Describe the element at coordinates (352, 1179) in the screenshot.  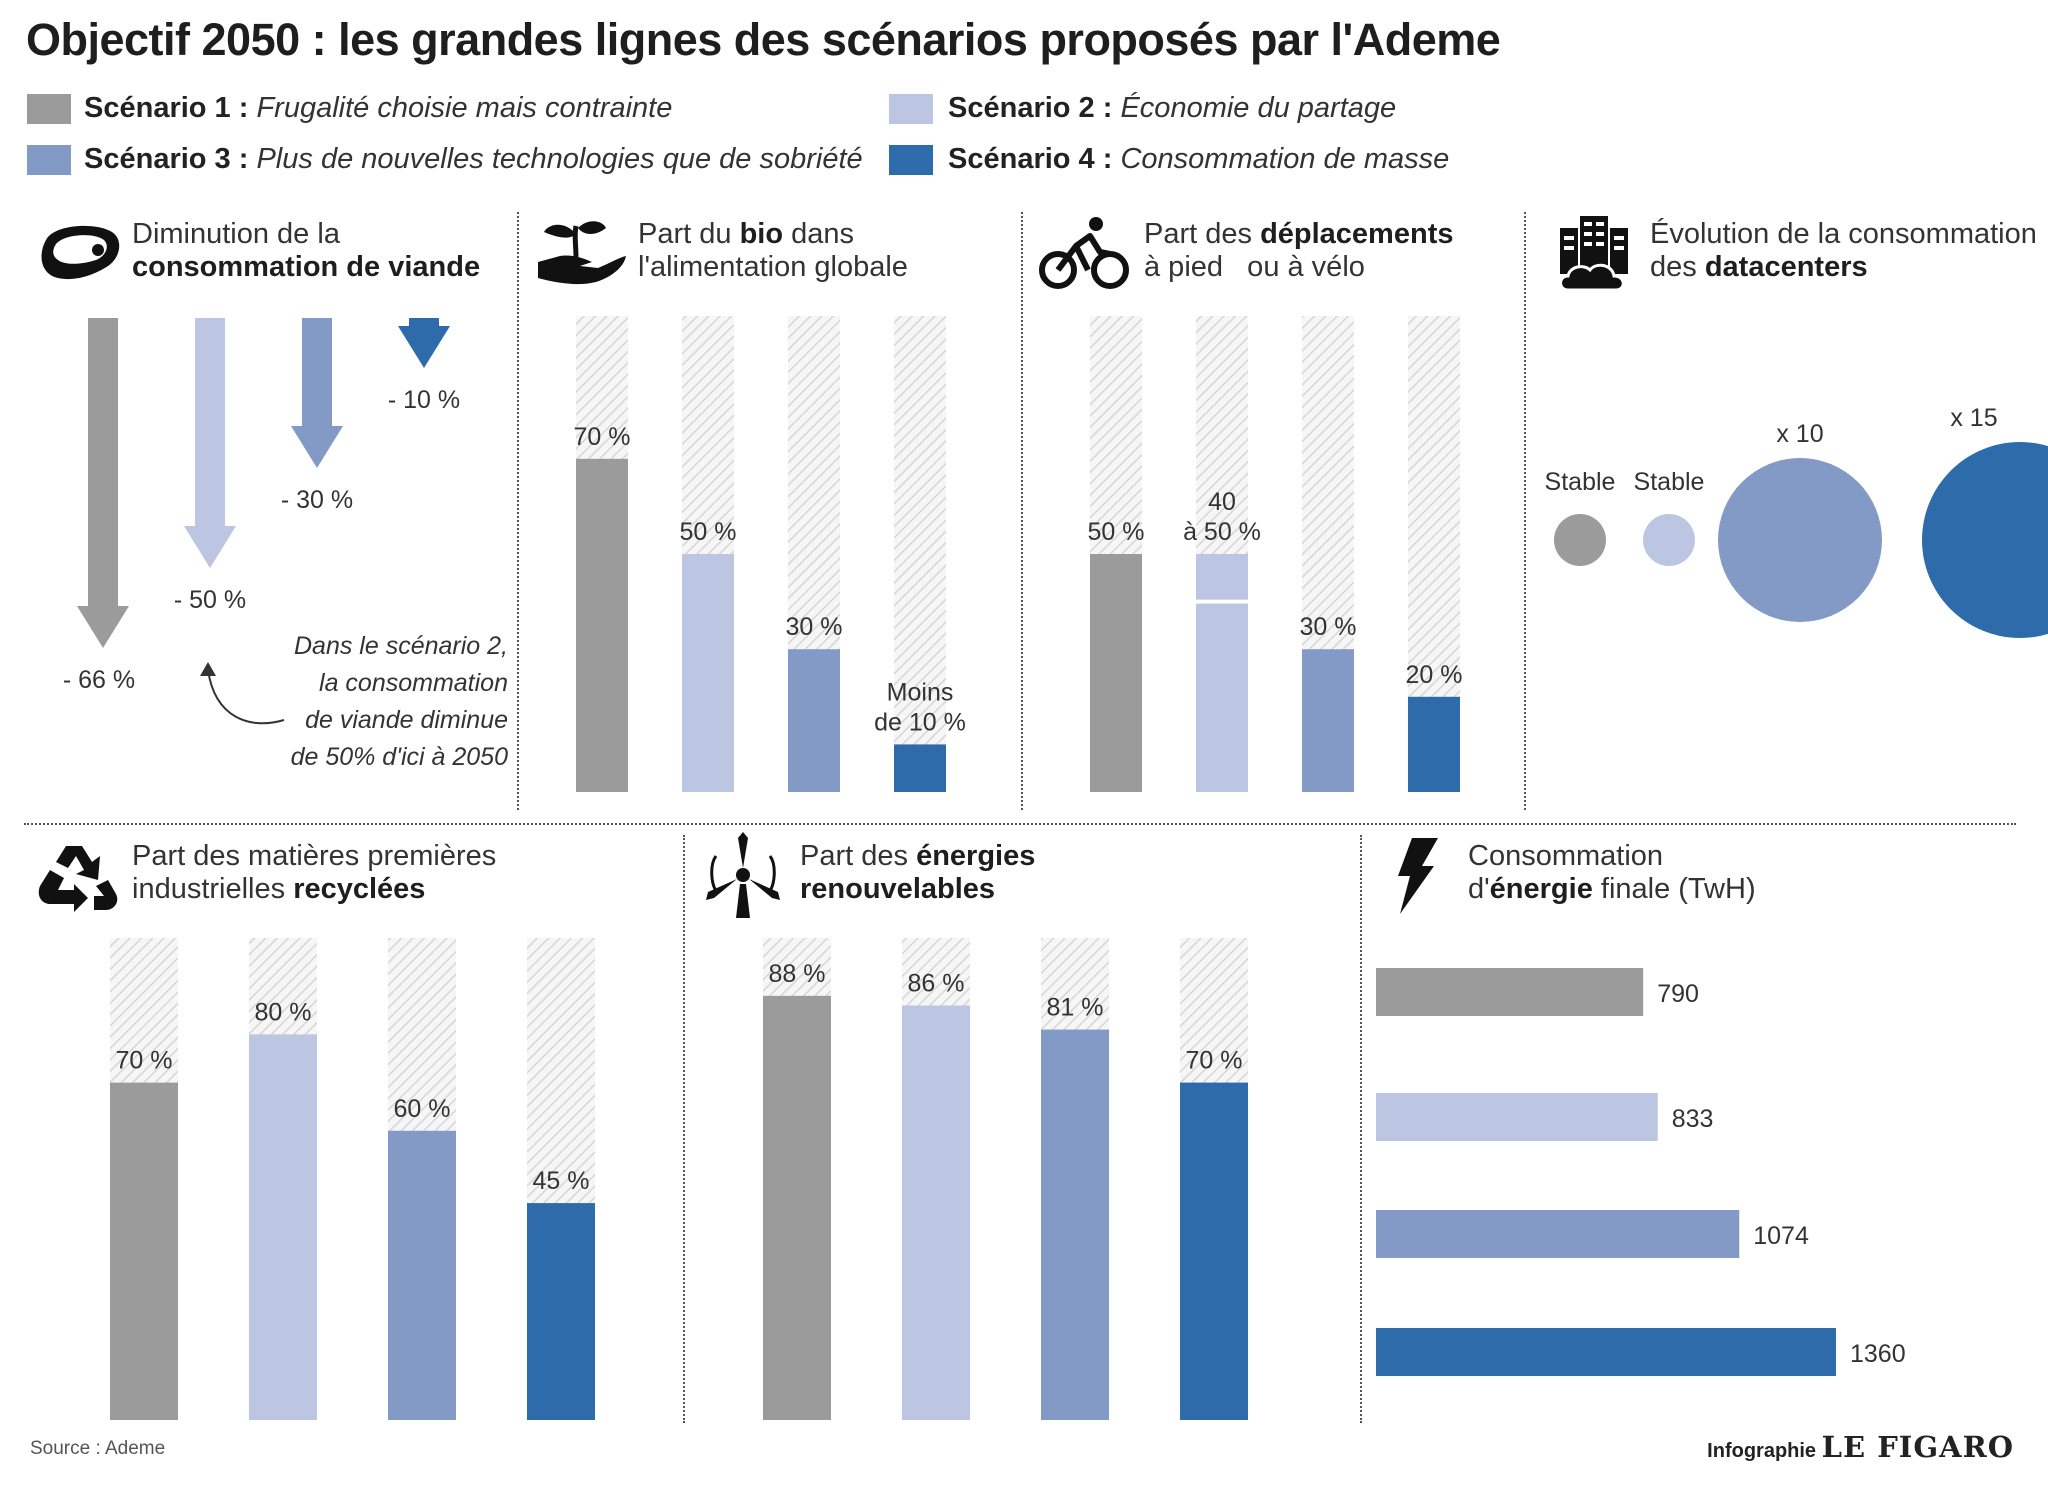
I see `chart-recyclees: 70 % 80 % 60 % 45 %` at that location.